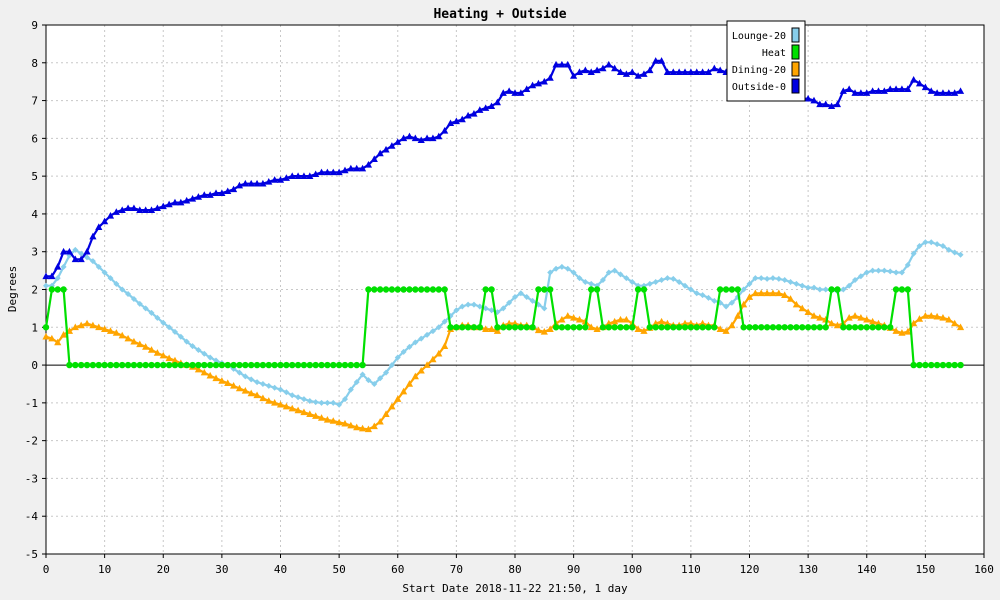  What do you see at coordinates (503, 327) in the screenshot?
I see `series-heat` at bounding box center [503, 327].